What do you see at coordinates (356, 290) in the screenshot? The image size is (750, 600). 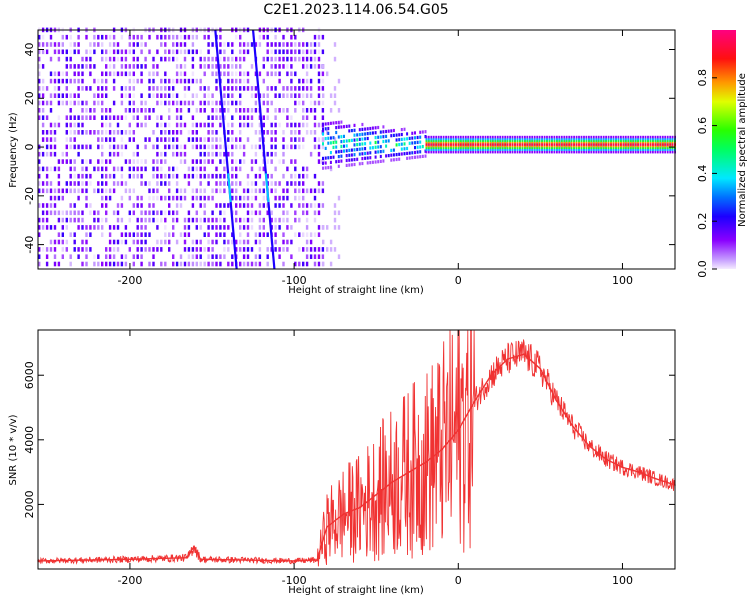 I see `spectrogram-x-label: Height of straight line (km)` at bounding box center [356, 290].